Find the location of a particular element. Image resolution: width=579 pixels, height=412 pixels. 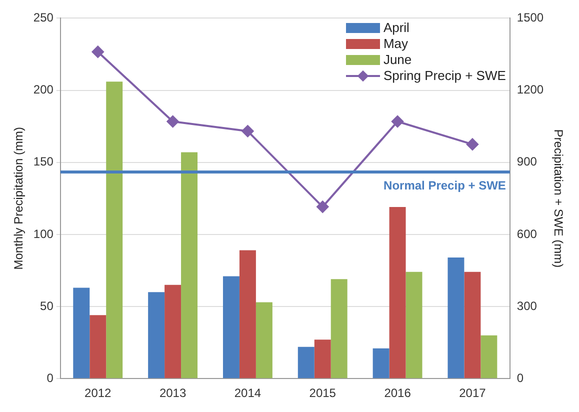

x-tick-label: 2012 is located at coordinates (98, 393).